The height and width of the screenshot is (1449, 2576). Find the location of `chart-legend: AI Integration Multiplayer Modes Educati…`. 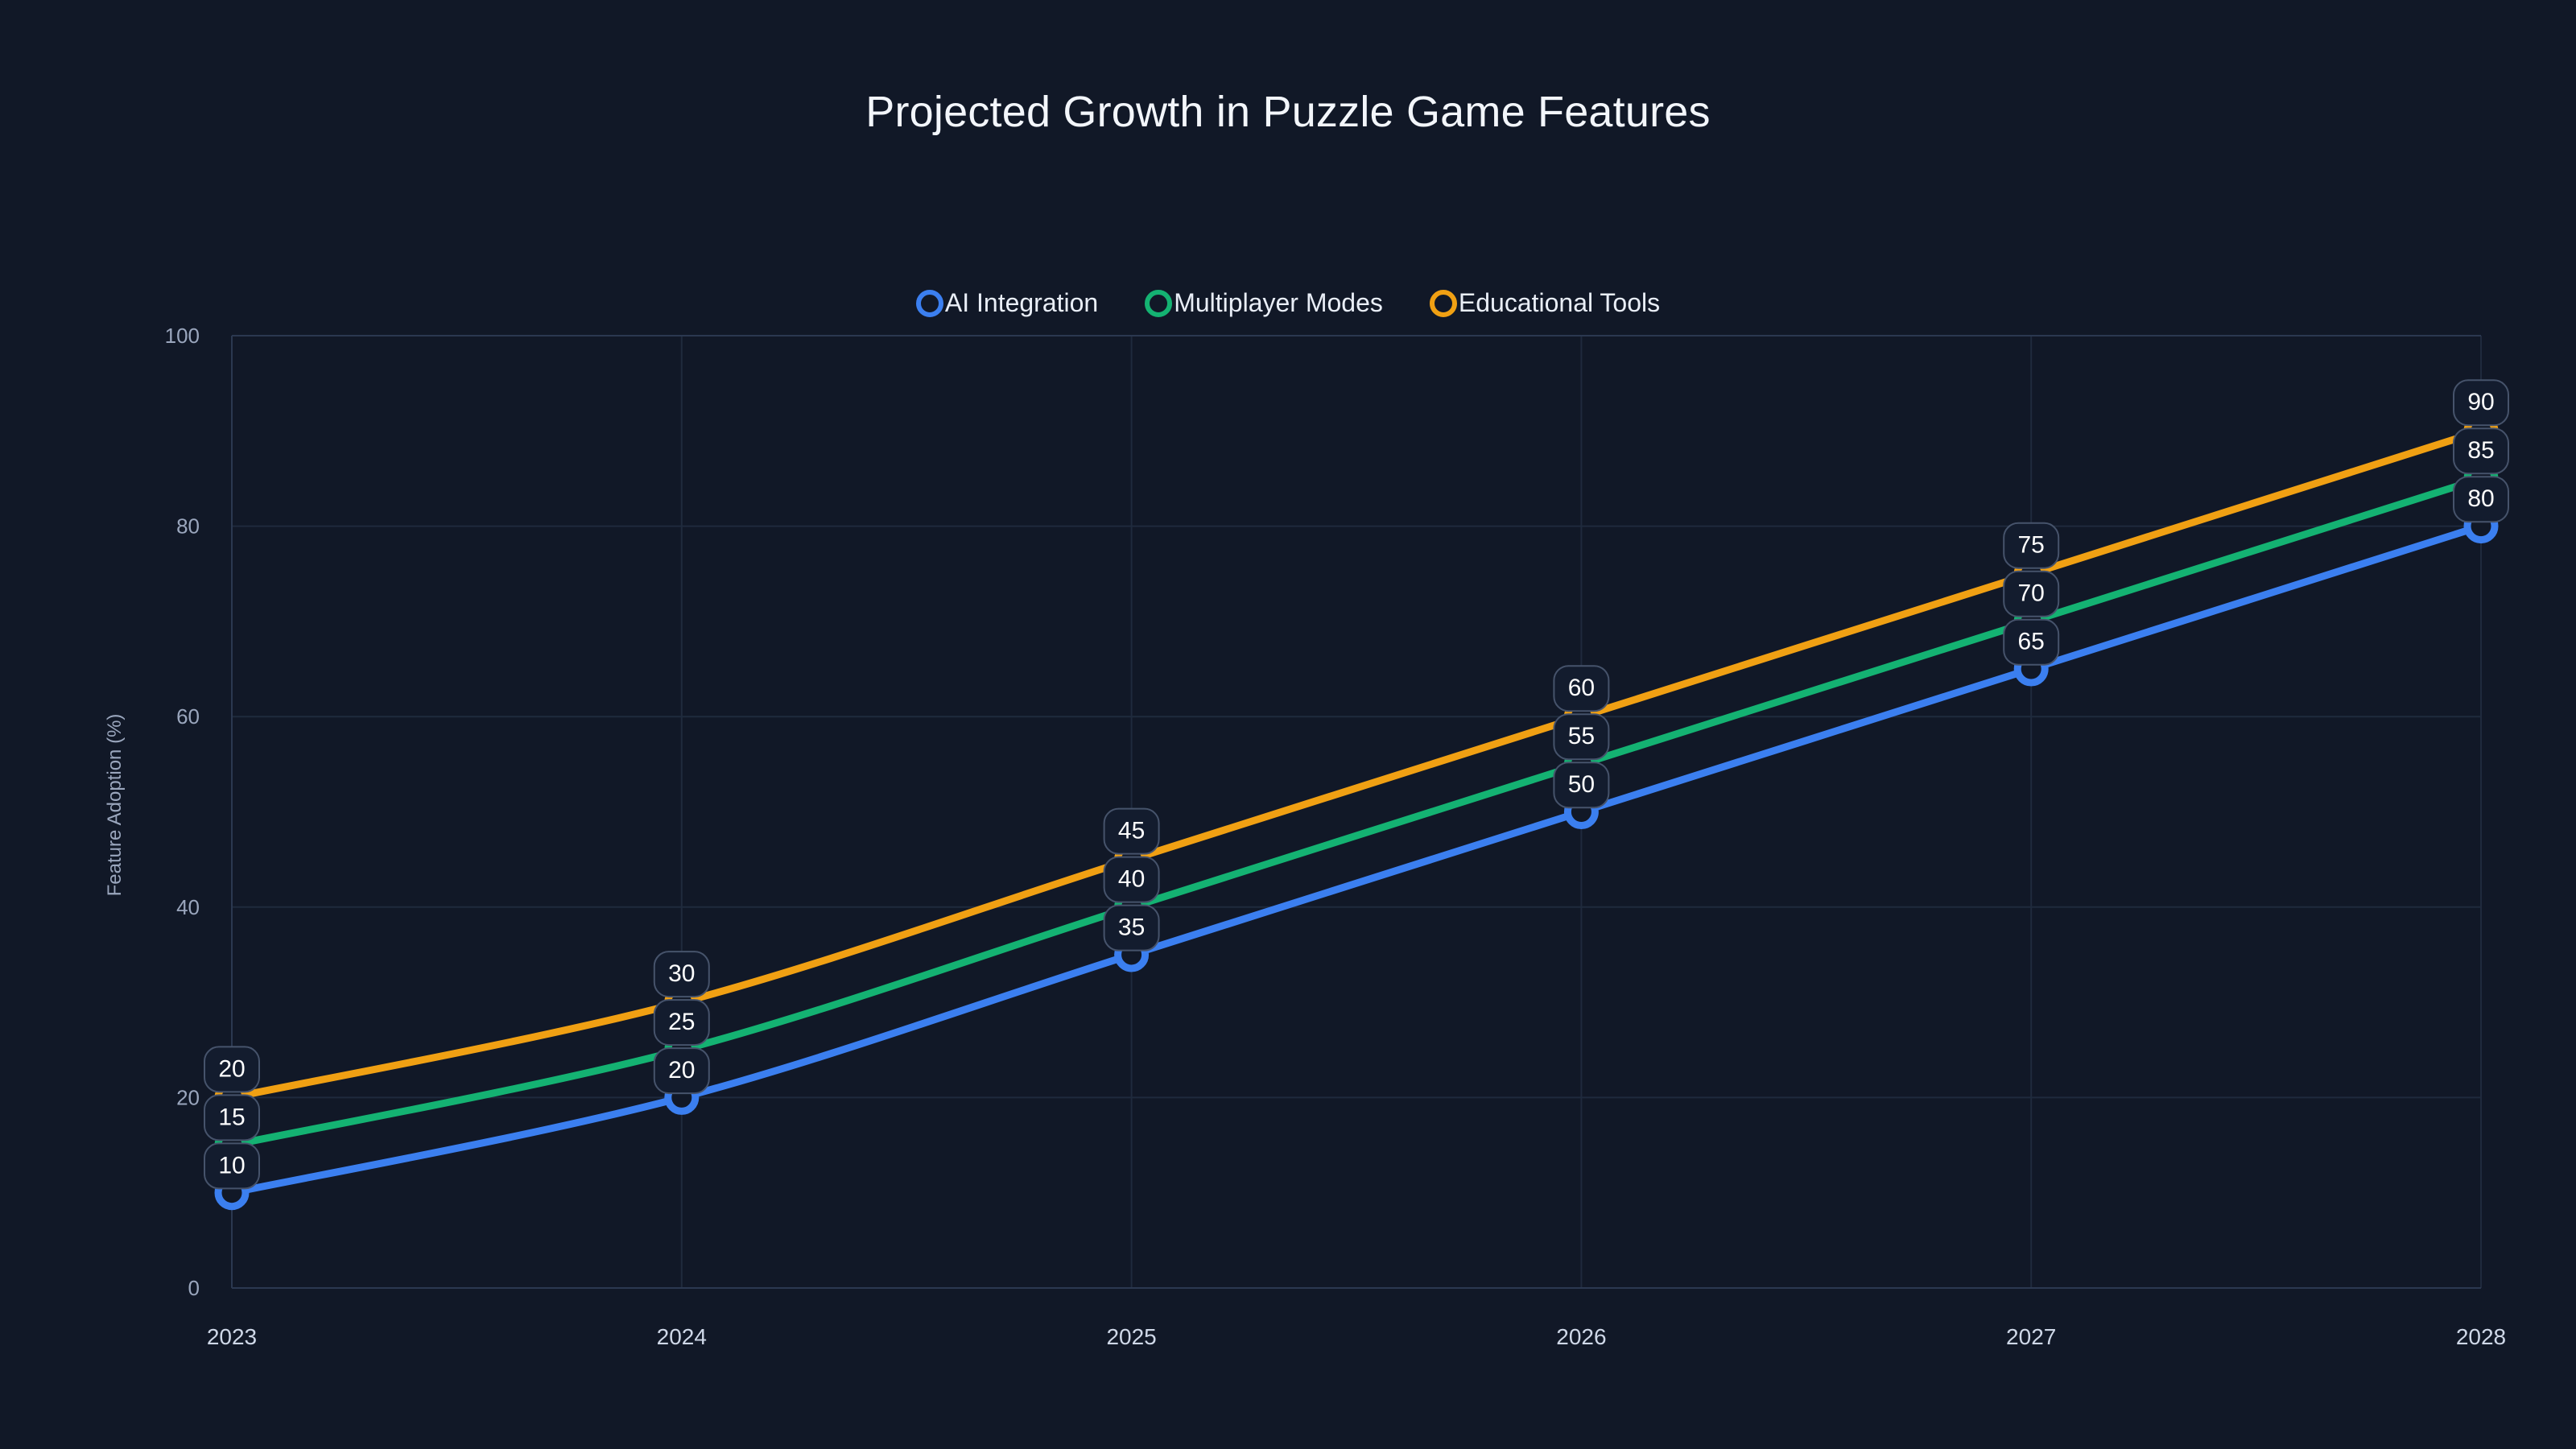

chart-legend: AI Integration Multiplayer Modes Educati… is located at coordinates (1288, 303).